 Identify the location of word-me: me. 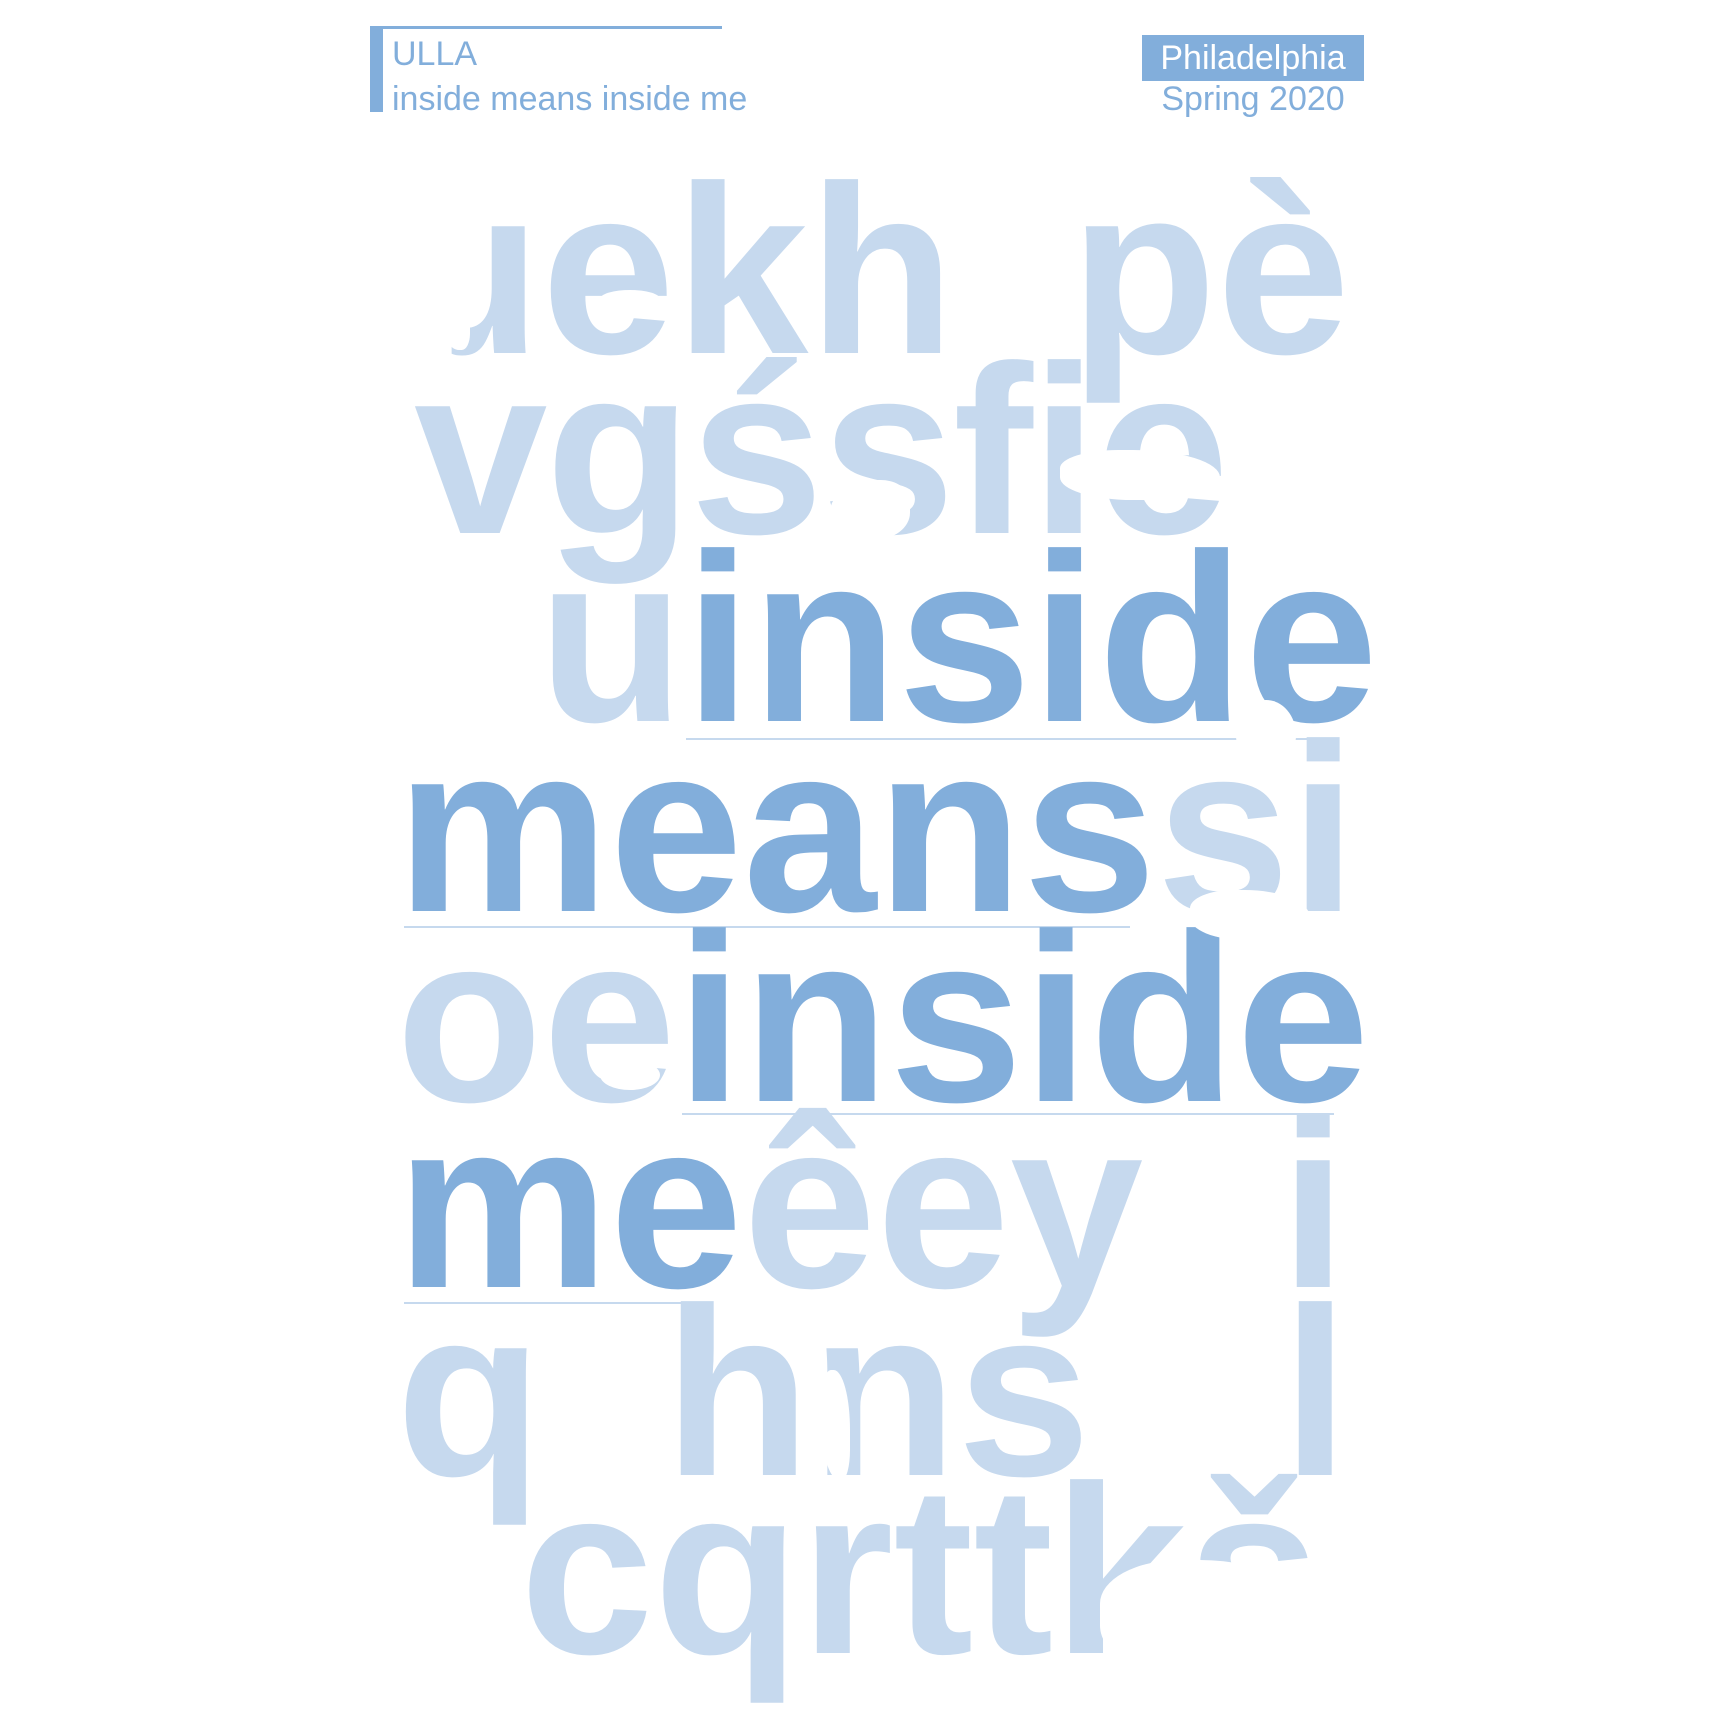
(569, 1204).